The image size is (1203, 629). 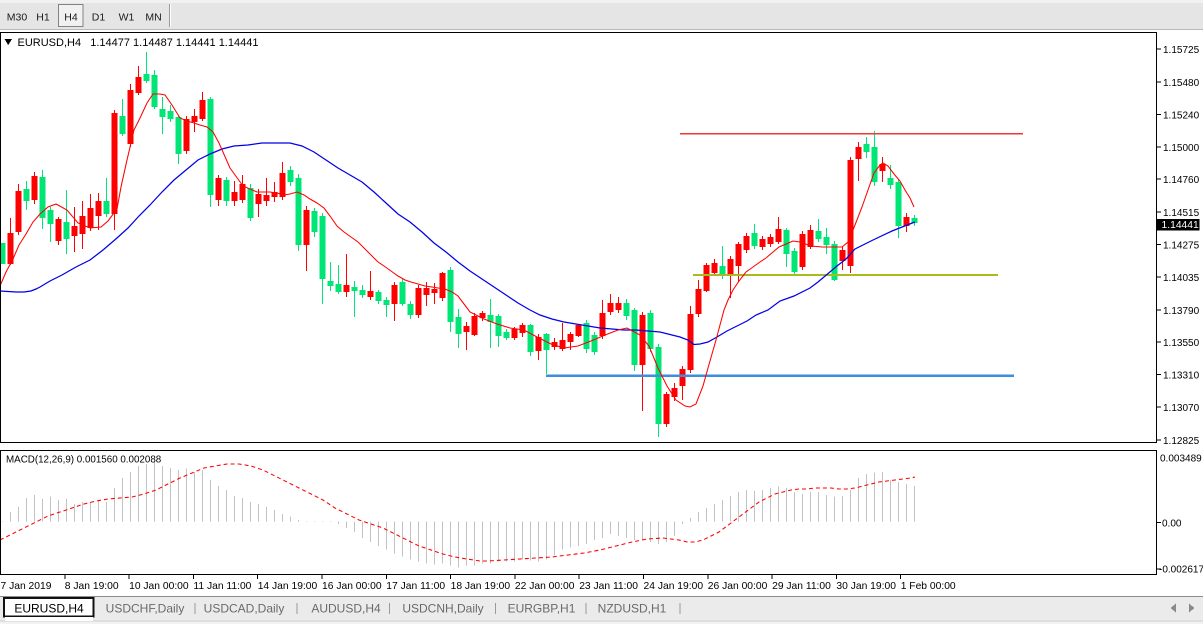 What do you see at coordinates (1181, 570) in the screenshot?
I see `svg-text: -0.002617` at bounding box center [1181, 570].